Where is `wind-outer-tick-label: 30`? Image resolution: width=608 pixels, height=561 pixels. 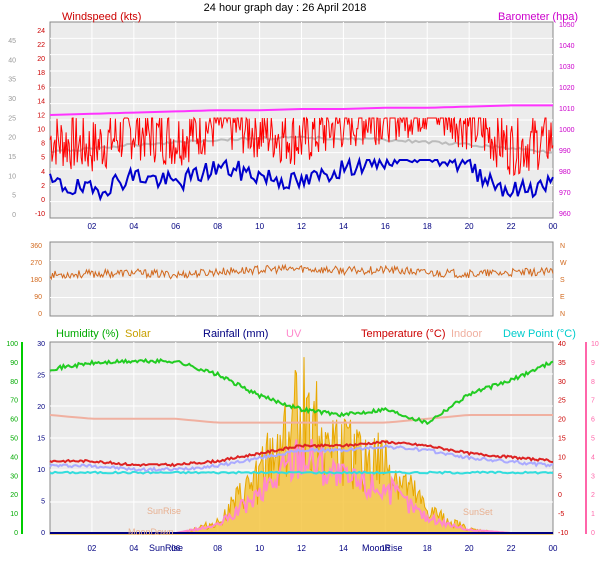 wind-outer-tick-label: 30 is located at coordinates (12, 99).